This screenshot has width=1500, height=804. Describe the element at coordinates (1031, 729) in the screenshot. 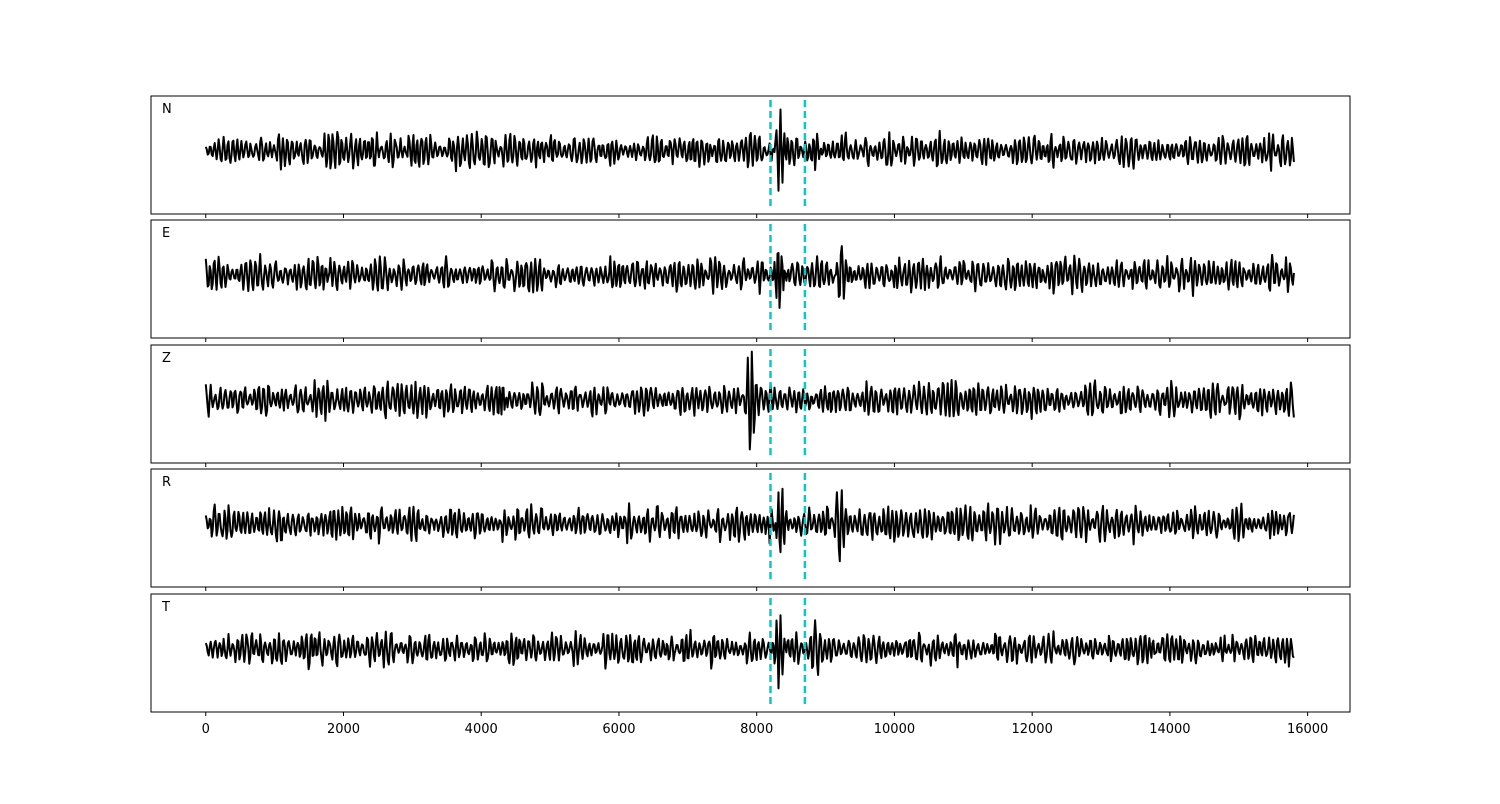

I see `x-tick-label: 12000` at that location.